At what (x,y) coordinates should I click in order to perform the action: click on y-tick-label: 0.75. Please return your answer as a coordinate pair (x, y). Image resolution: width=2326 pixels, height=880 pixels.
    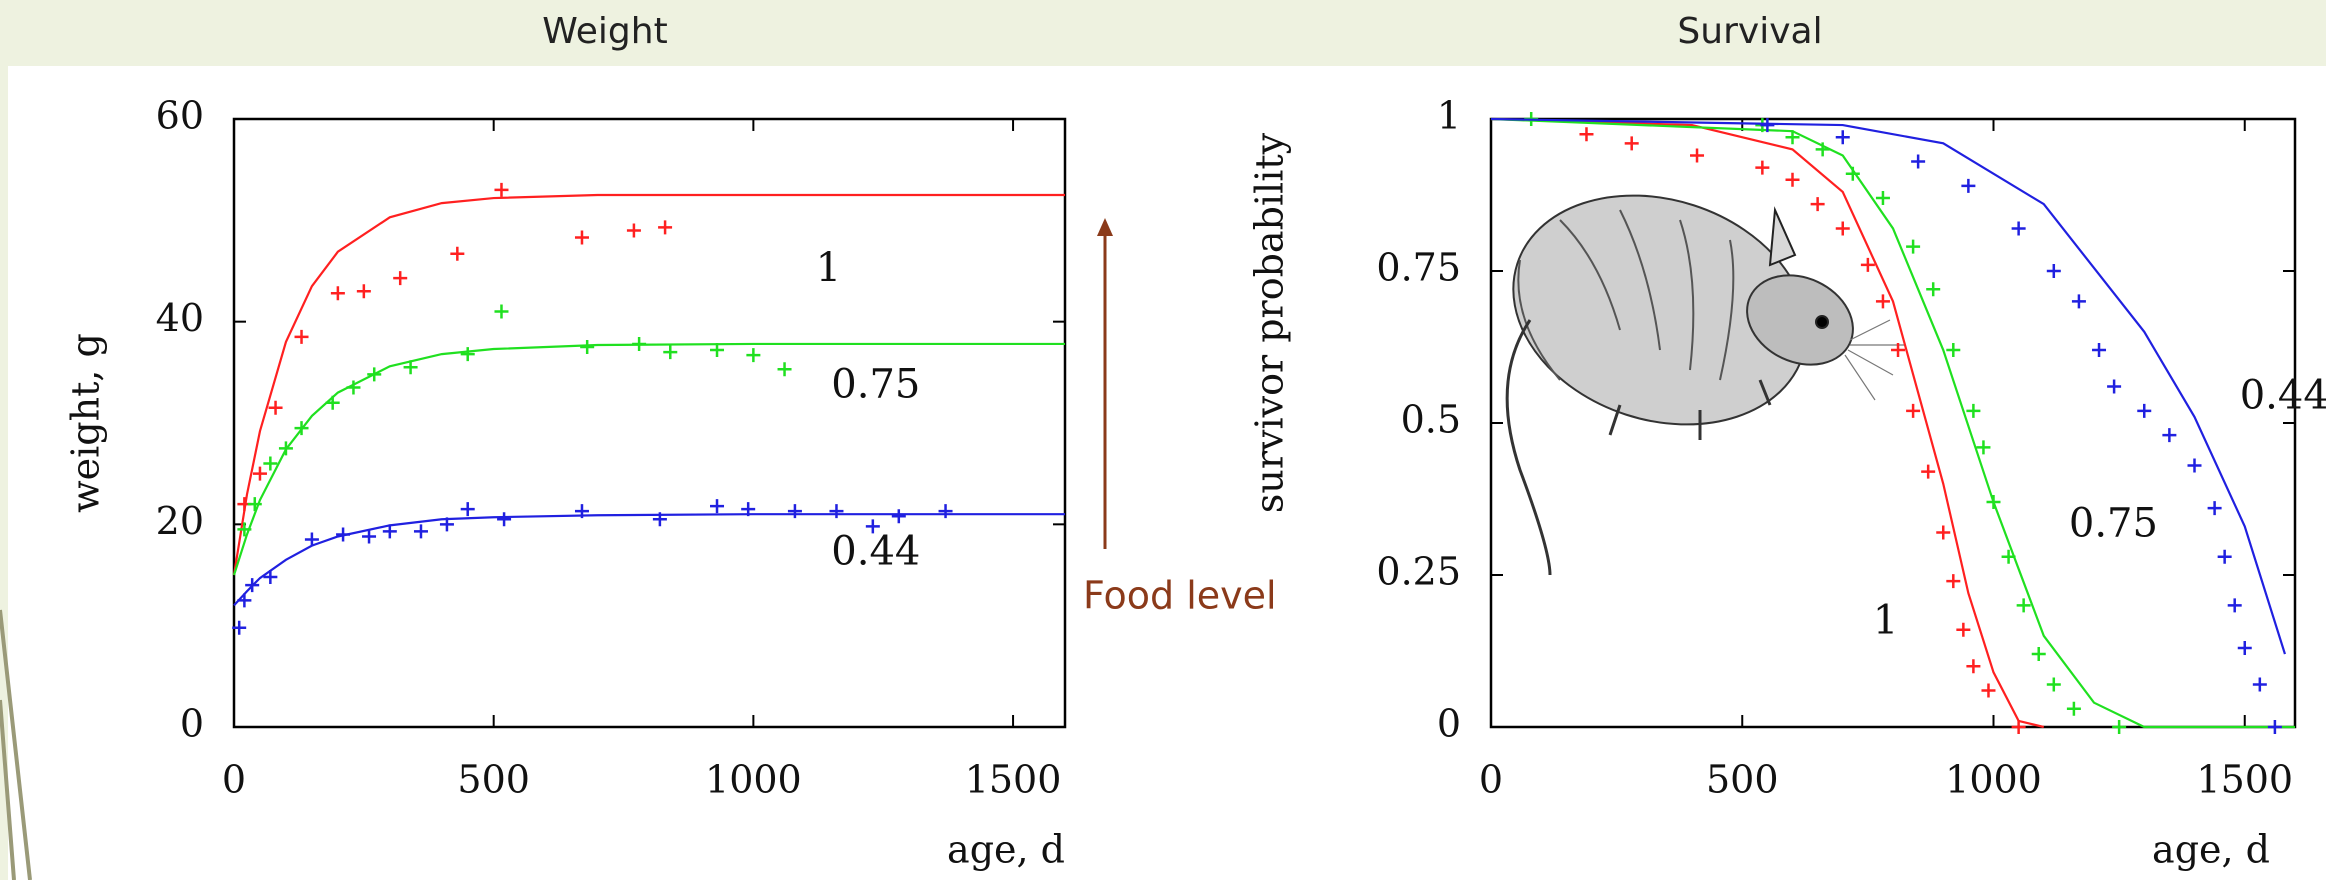
    Looking at the image, I should click on (1418, 268).